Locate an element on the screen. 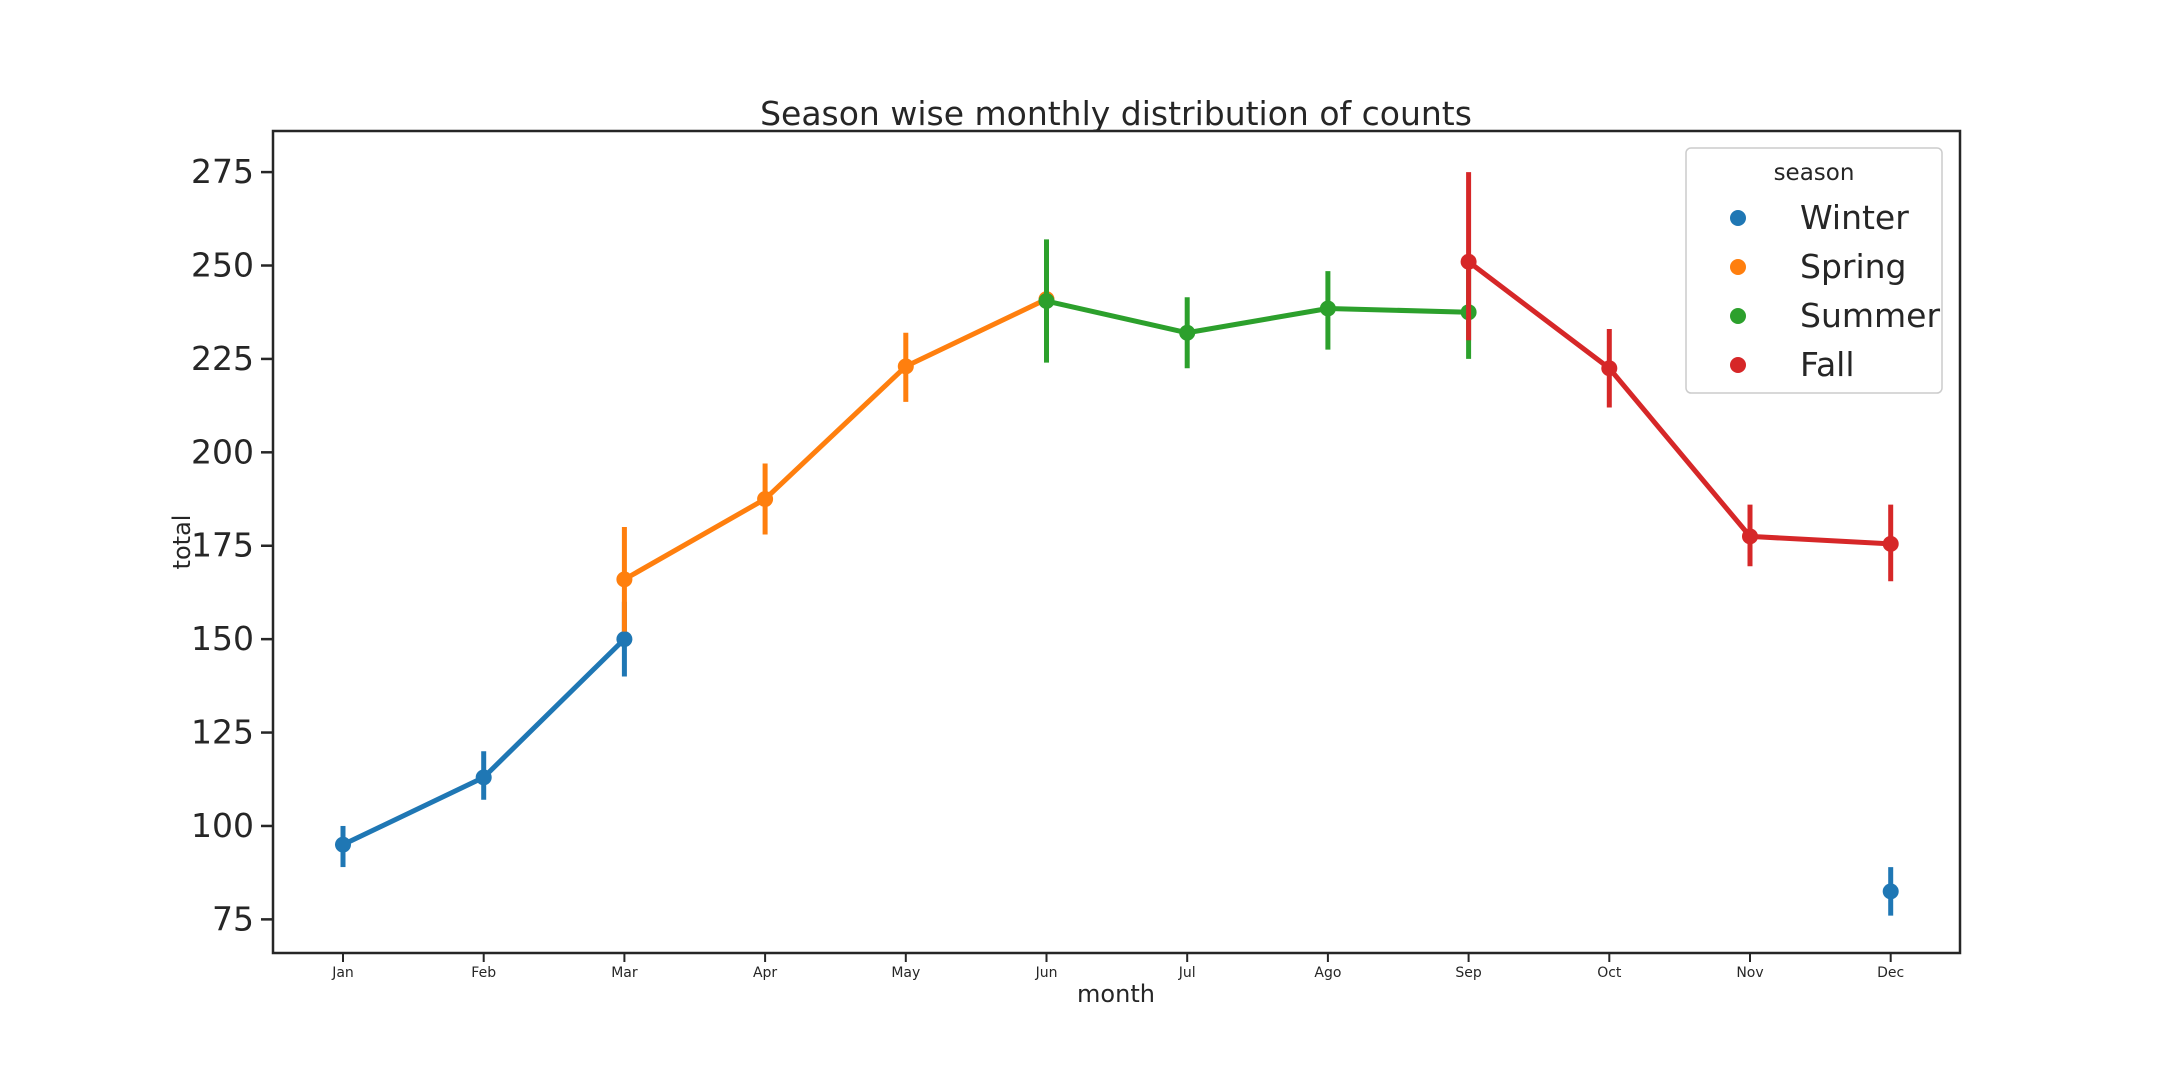 The height and width of the screenshot is (1080, 2160). x-tick-label: Nov is located at coordinates (1749, 973).